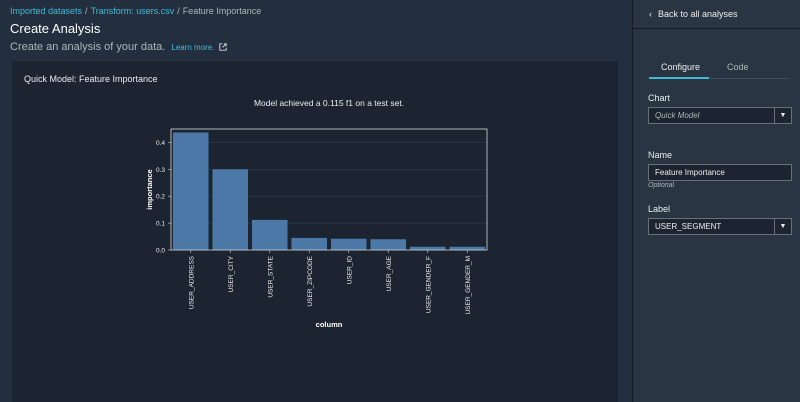 The width and height of the screenshot is (800, 402). What do you see at coordinates (91, 79) in the screenshot?
I see `panel-title: Quick Model: Feature Importance` at bounding box center [91, 79].